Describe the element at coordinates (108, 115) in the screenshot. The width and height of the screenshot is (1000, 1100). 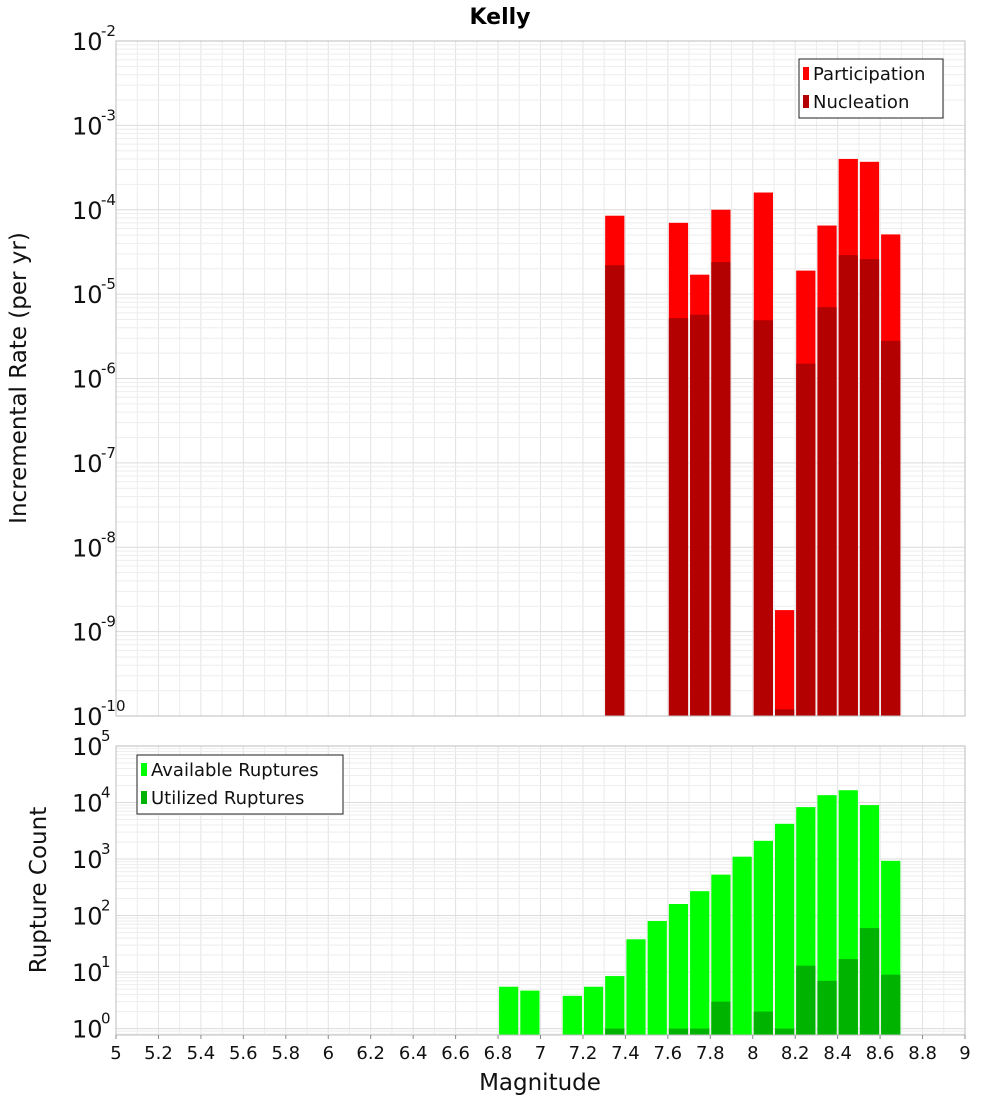
I see `y-tick-exponent: -3` at that location.